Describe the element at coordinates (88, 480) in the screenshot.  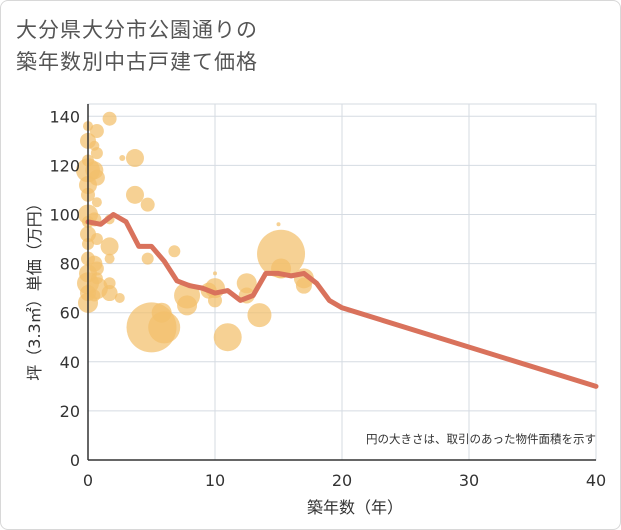
I see `x-tick-label: 0` at that location.